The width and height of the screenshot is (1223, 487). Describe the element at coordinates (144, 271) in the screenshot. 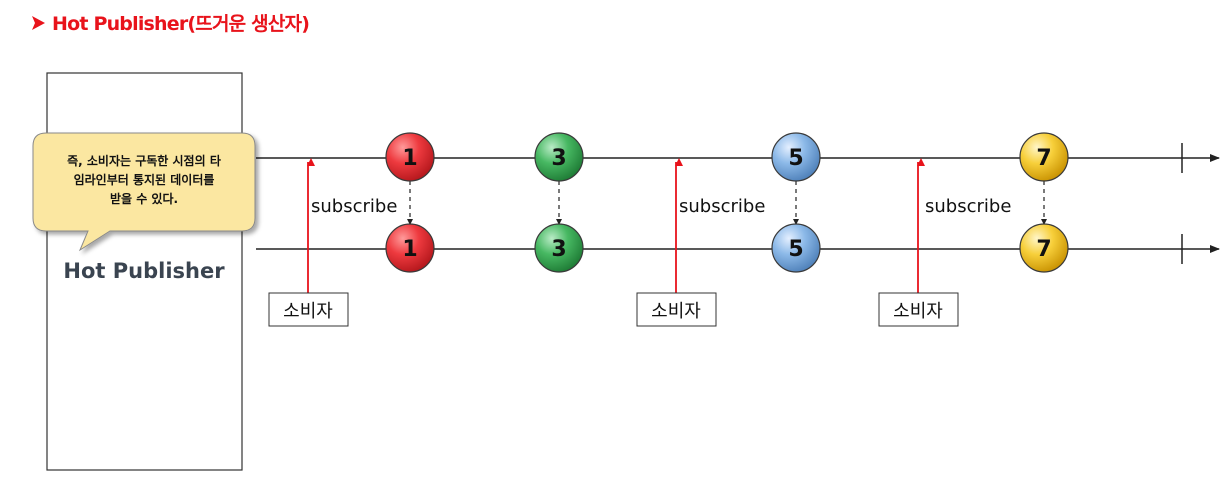

I see `publisher-label: Hot Publisher` at that location.